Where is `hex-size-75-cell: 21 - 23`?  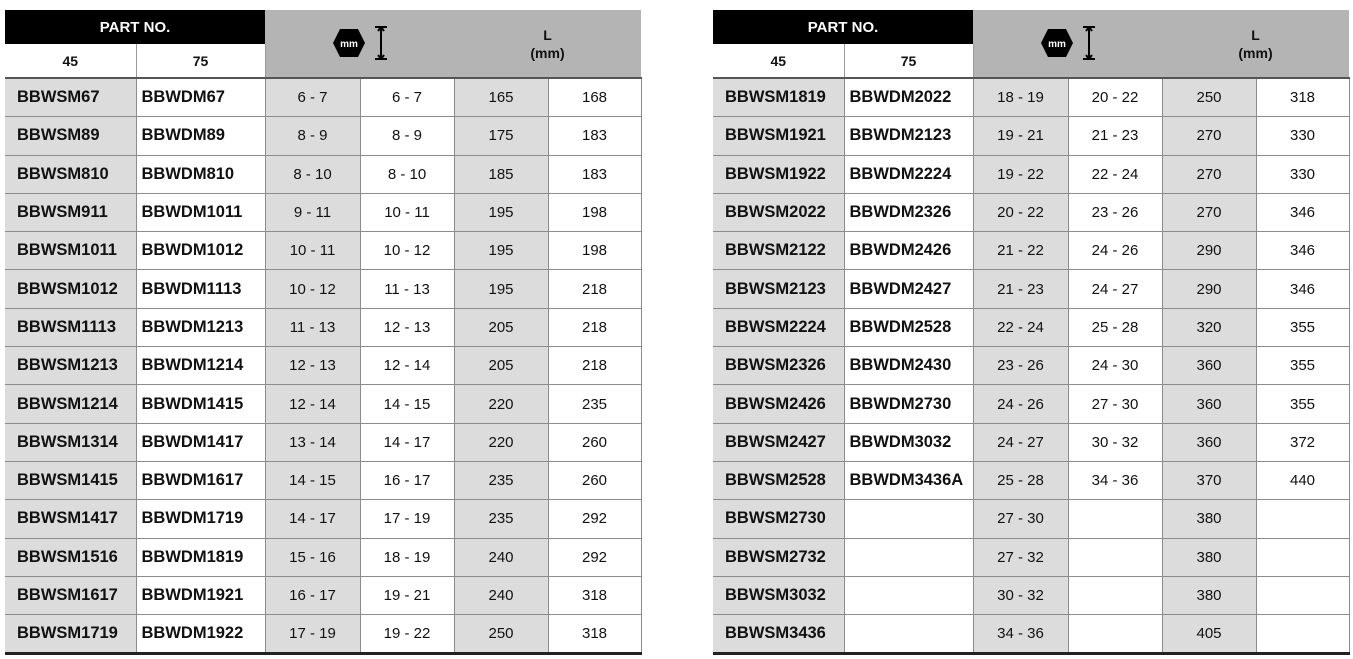 hex-size-75-cell: 21 - 23 is located at coordinates (1115, 136).